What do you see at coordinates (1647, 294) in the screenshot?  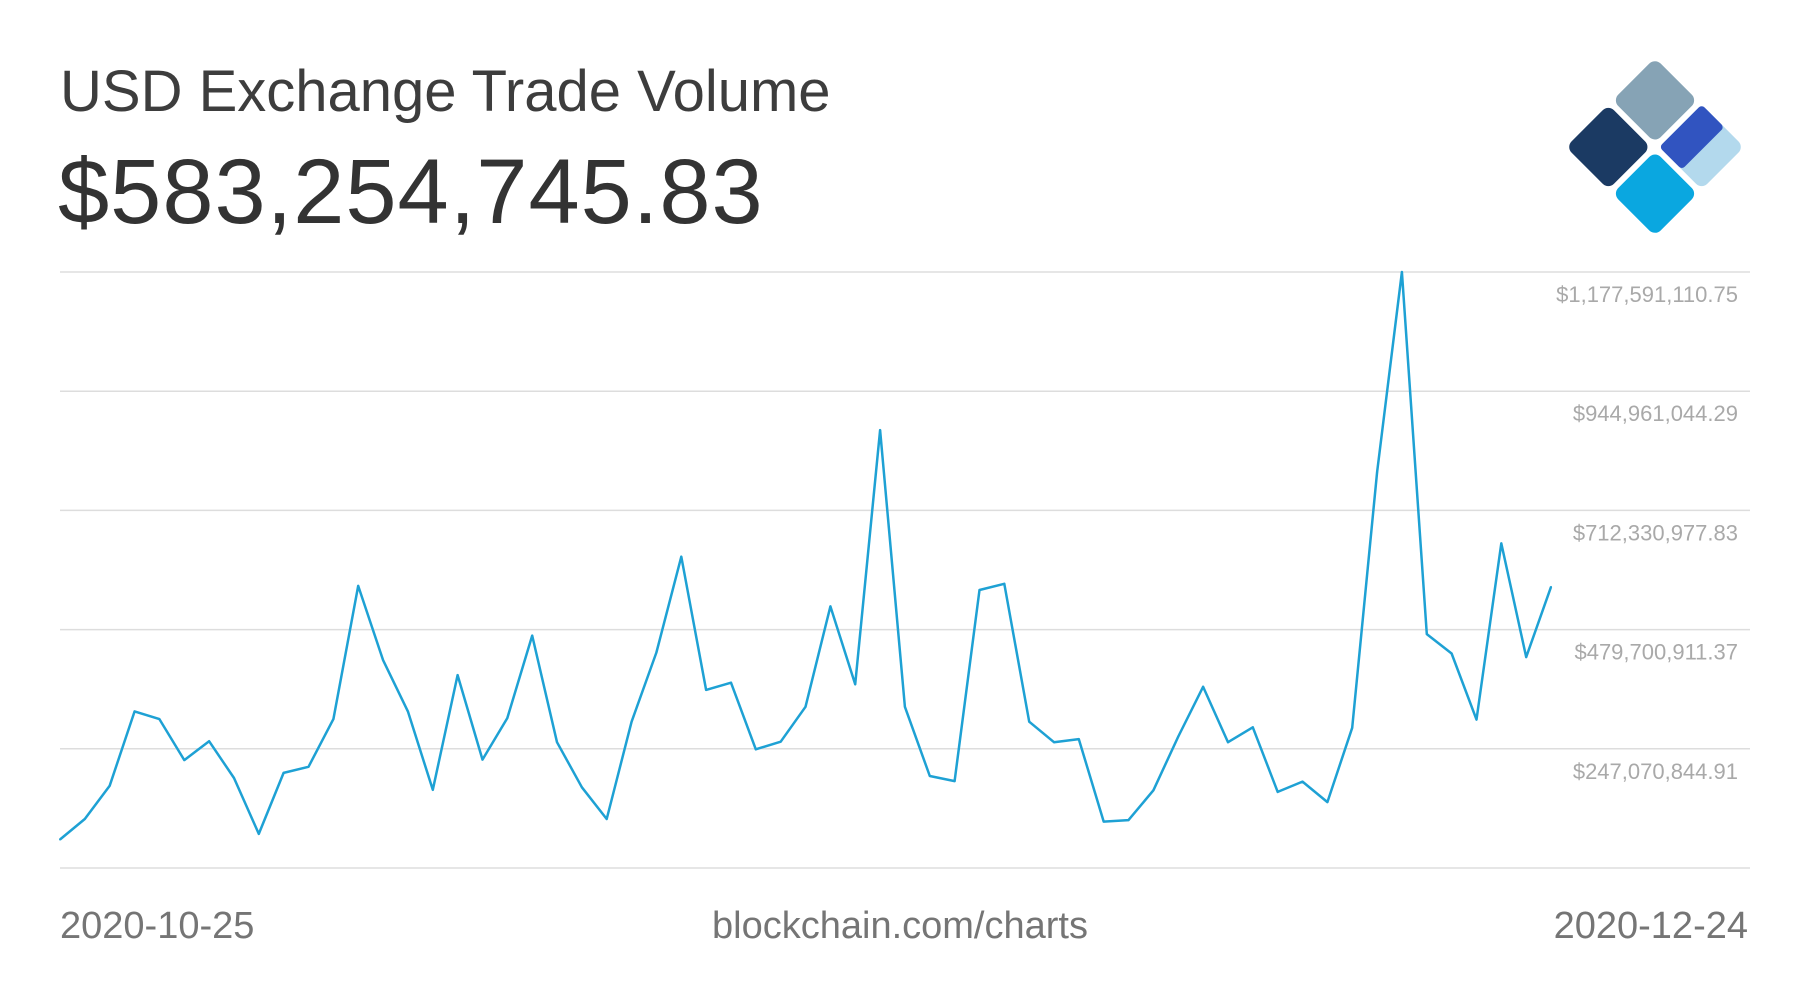 I see `y-tick-label: $1,177,591,110.75` at bounding box center [1647, 294].